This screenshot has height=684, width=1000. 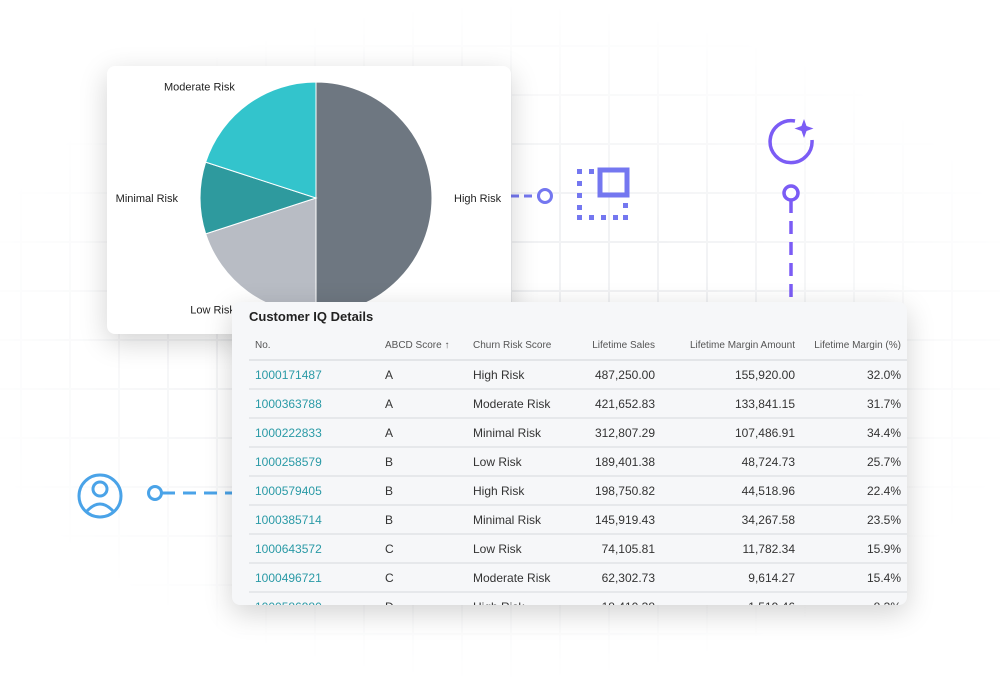 I want to click on table-cell: 44,518.96, so click(x=731, y=491).